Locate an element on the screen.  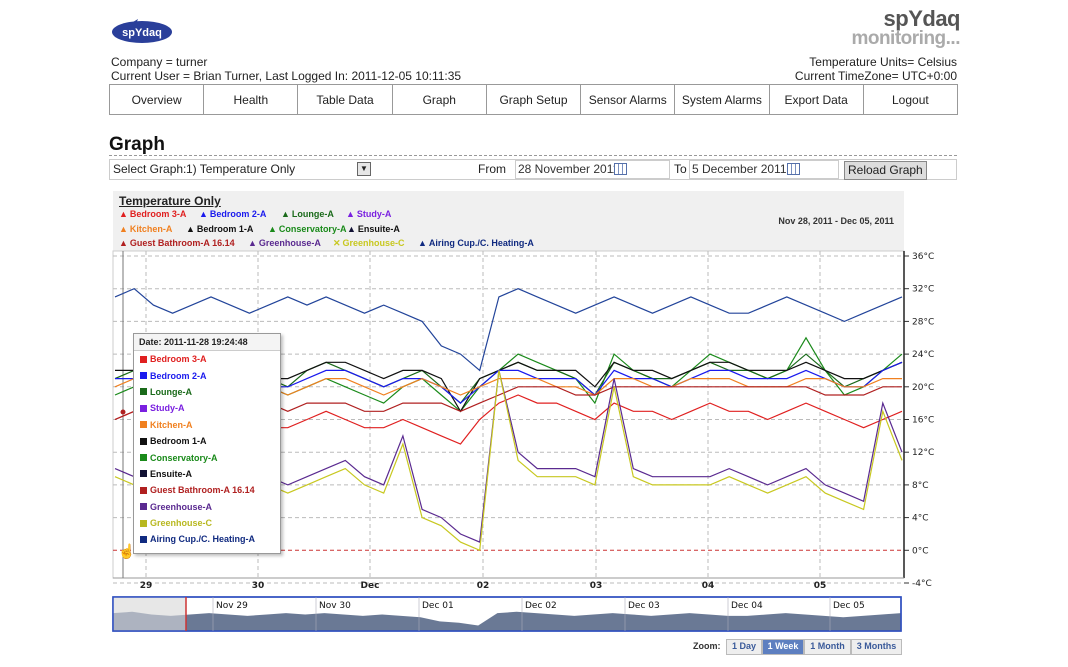
legend-label: Conservatory-A is located at coordinates (312, 229).